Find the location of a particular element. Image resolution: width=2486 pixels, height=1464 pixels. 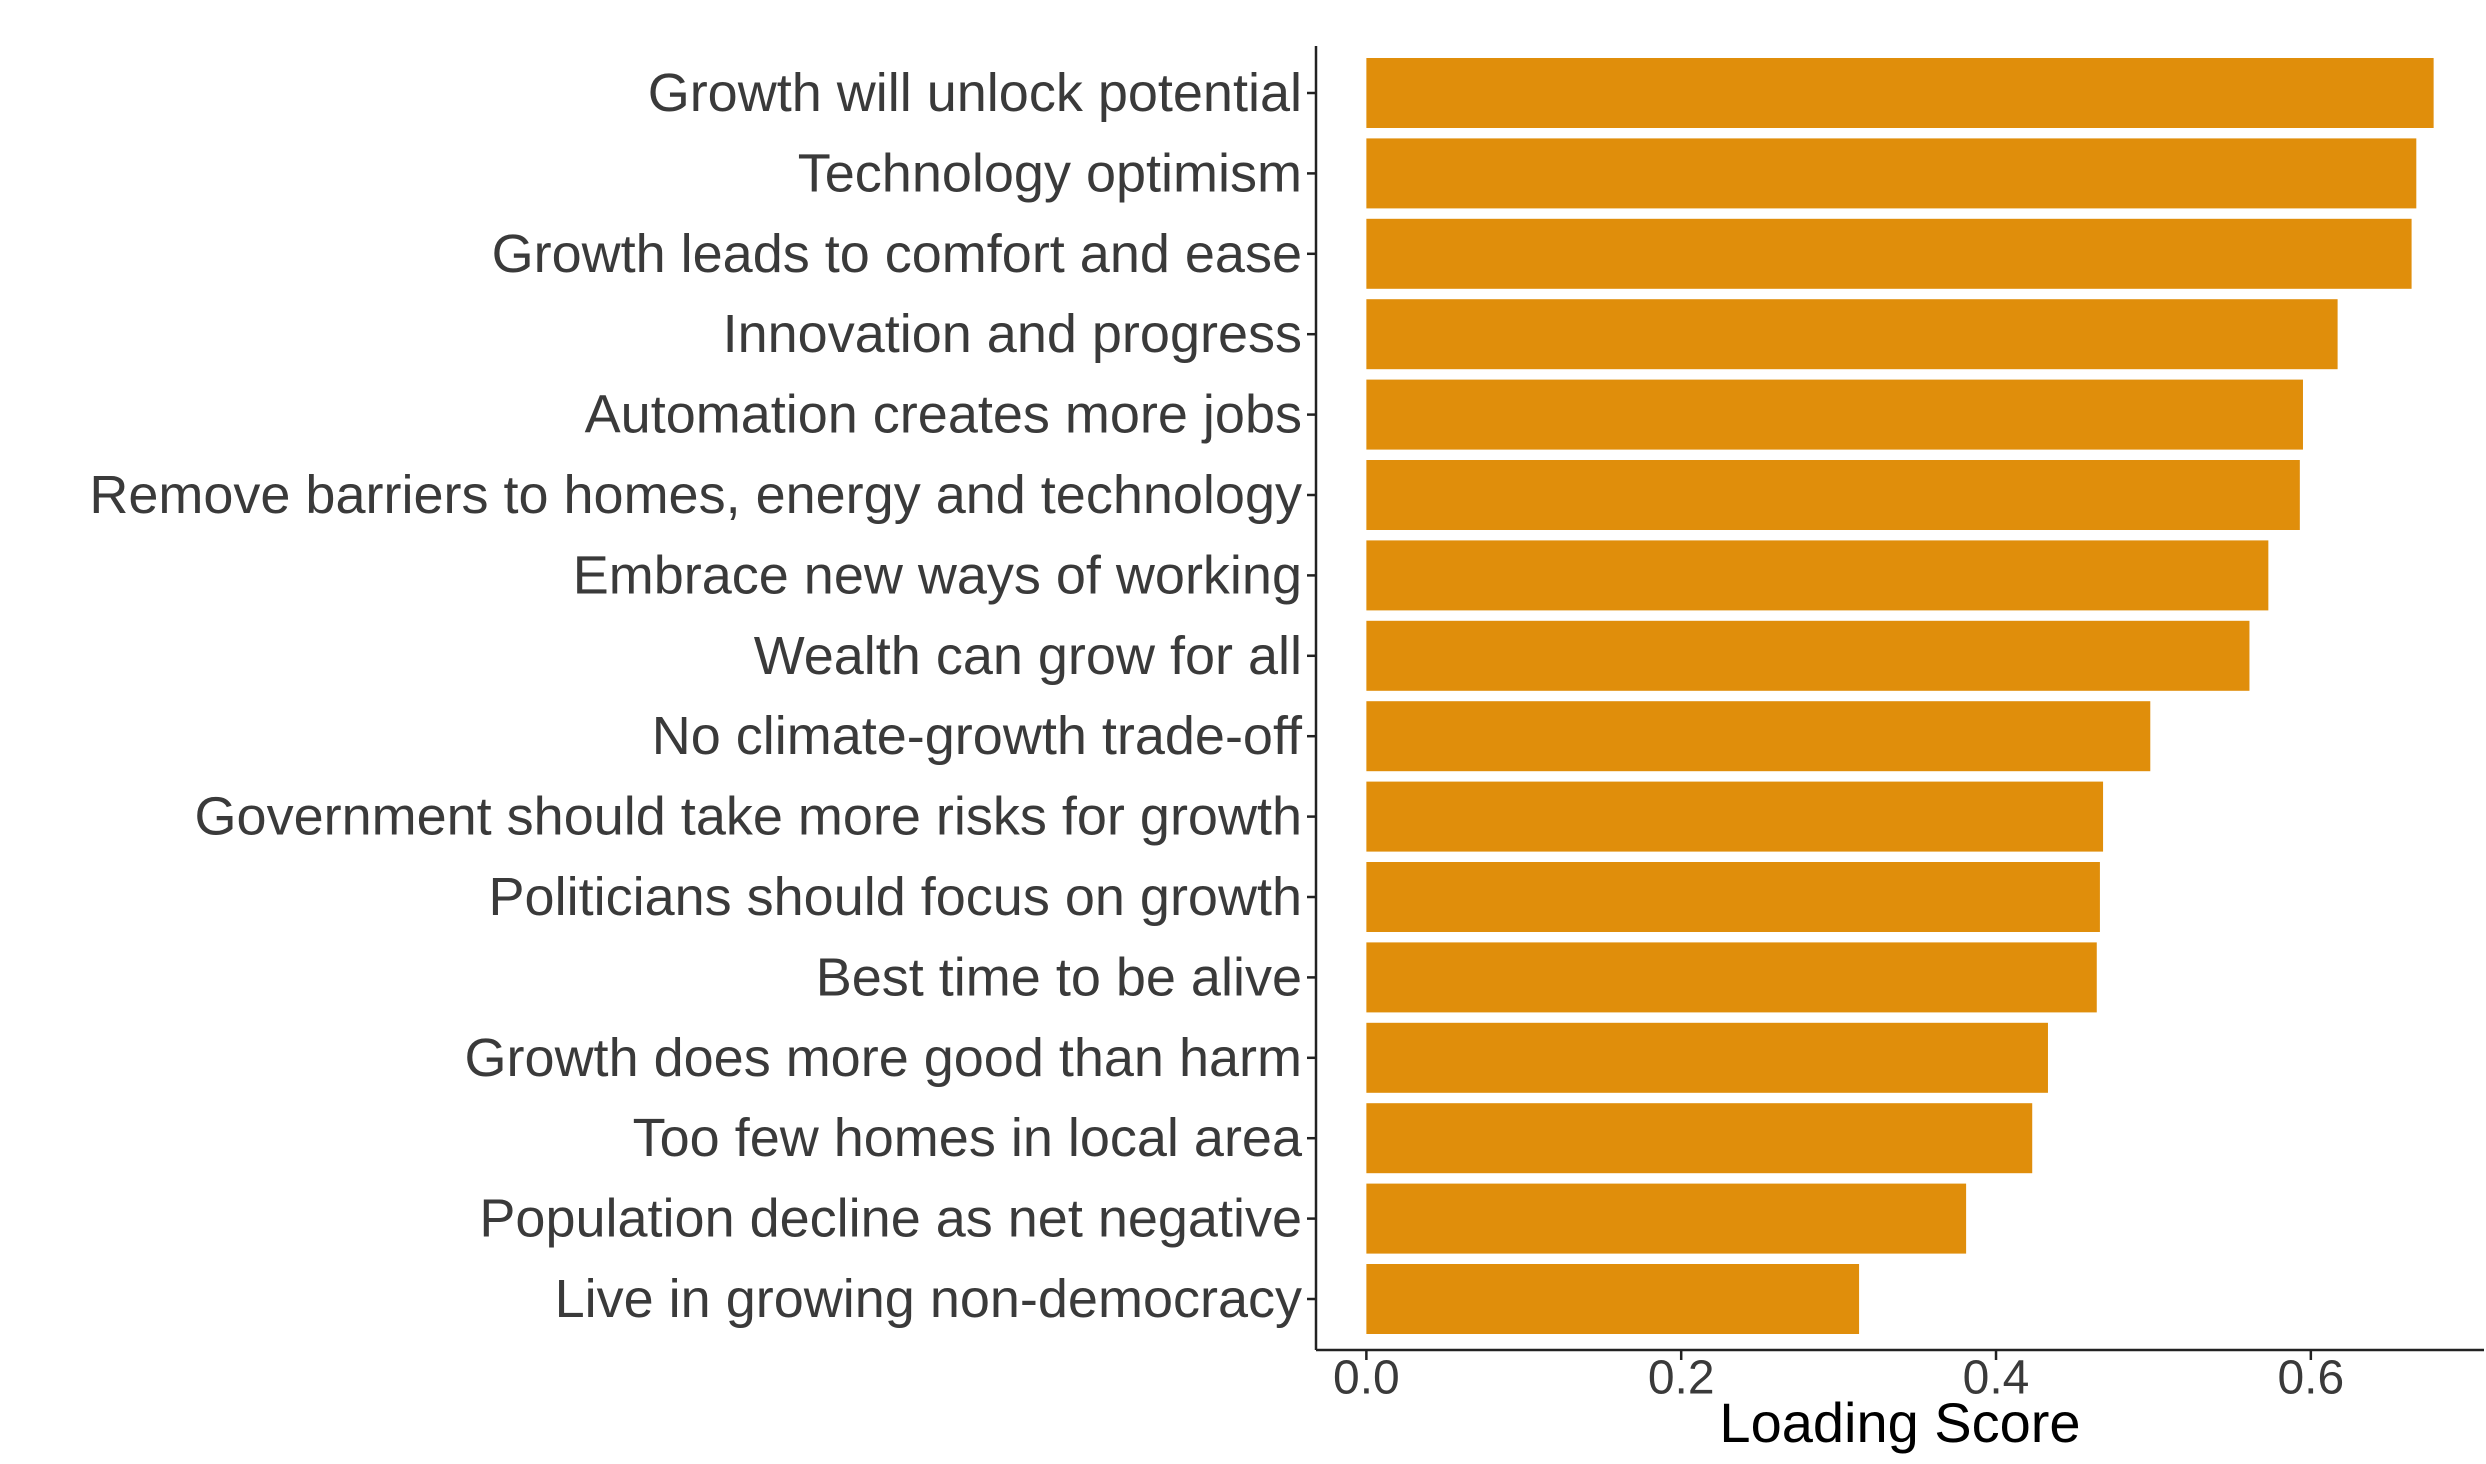

category-label: Growth will unlock potential is located at coordinates (975, 93).